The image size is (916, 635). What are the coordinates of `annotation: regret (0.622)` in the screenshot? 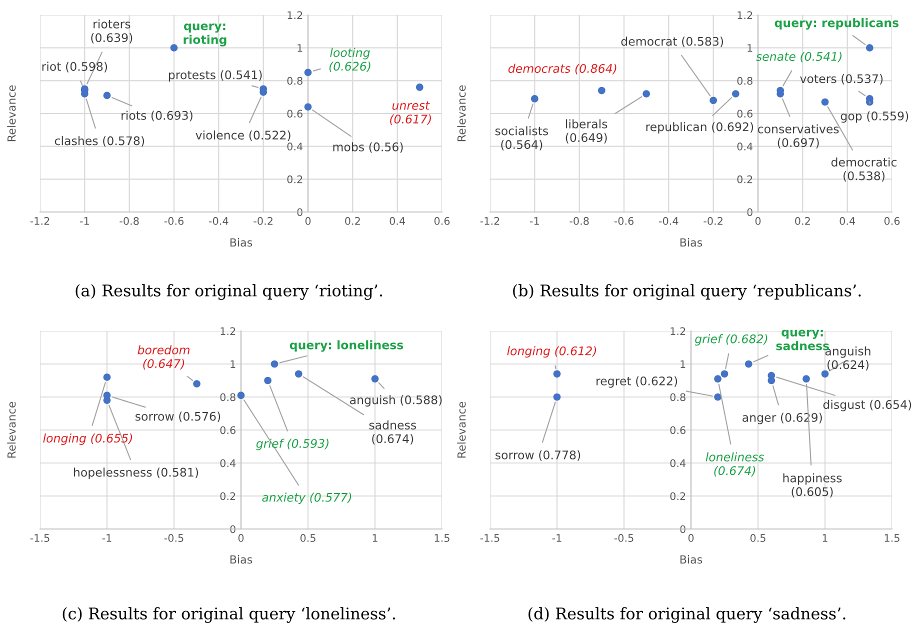 It's located at (637, 382).